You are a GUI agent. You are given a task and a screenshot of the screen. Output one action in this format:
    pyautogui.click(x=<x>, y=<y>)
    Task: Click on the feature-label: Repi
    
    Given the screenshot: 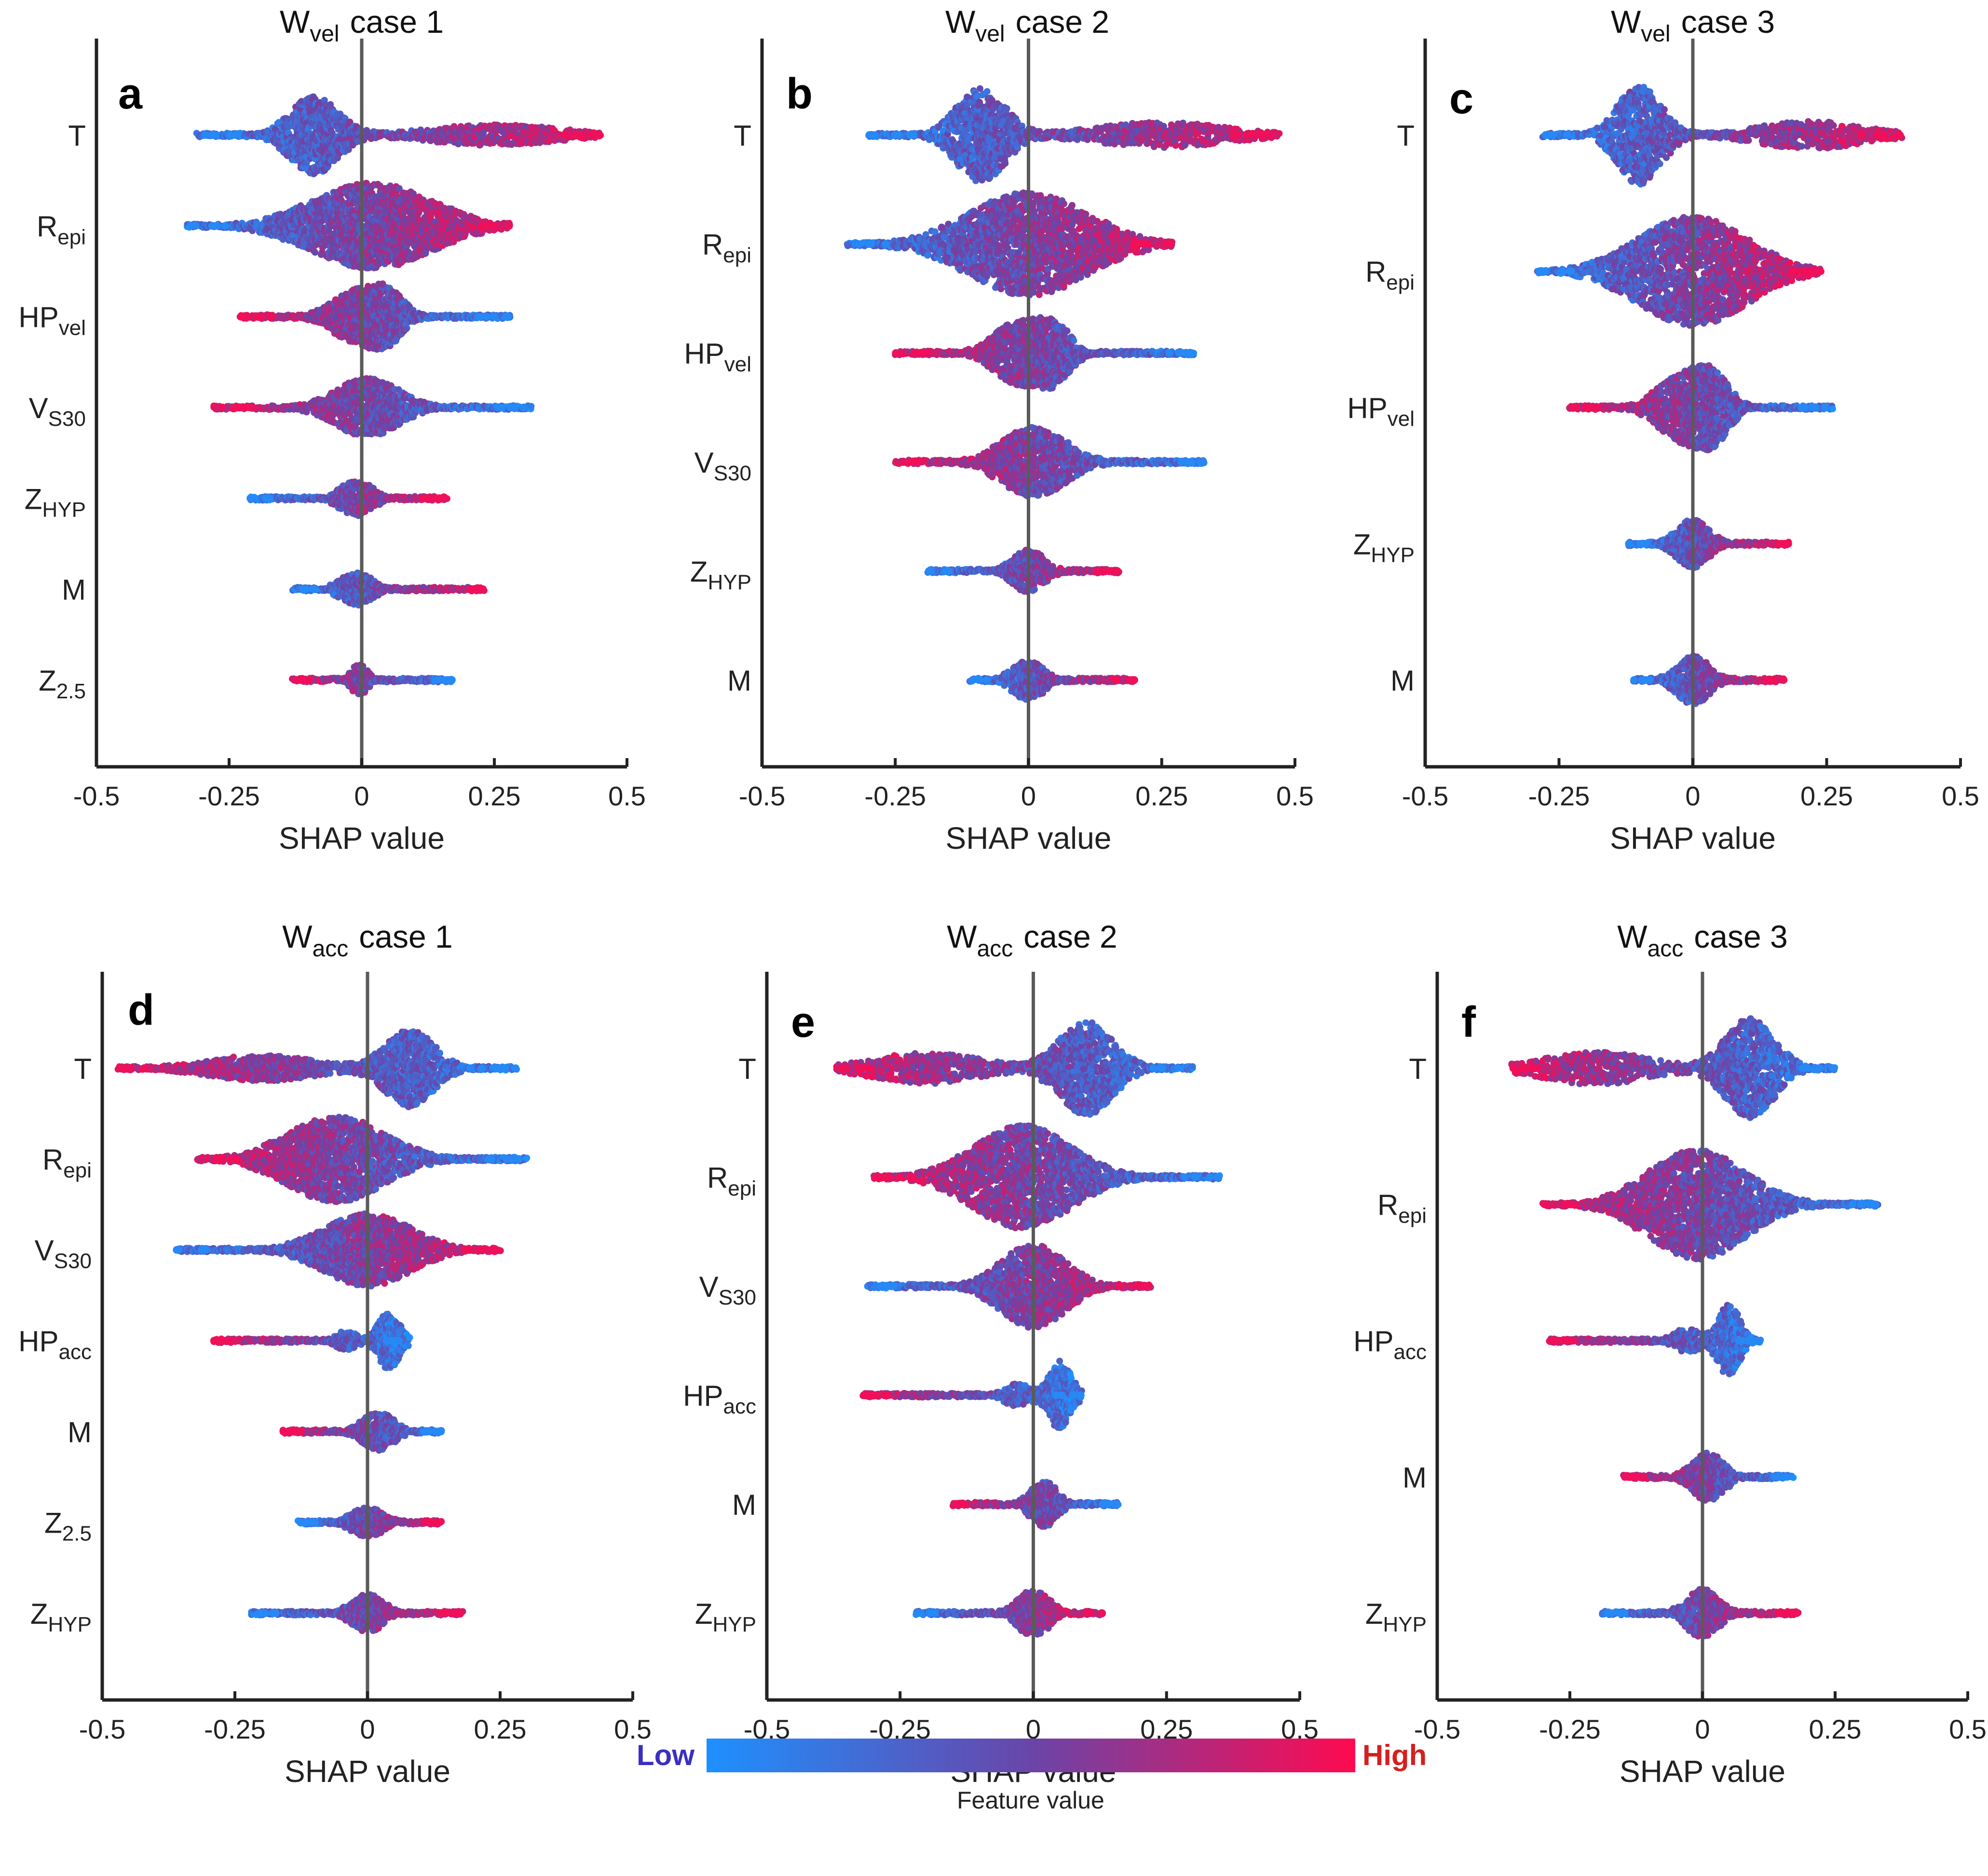 What is the action you would take?
    pyautogui.click(x=61, y=229)
    